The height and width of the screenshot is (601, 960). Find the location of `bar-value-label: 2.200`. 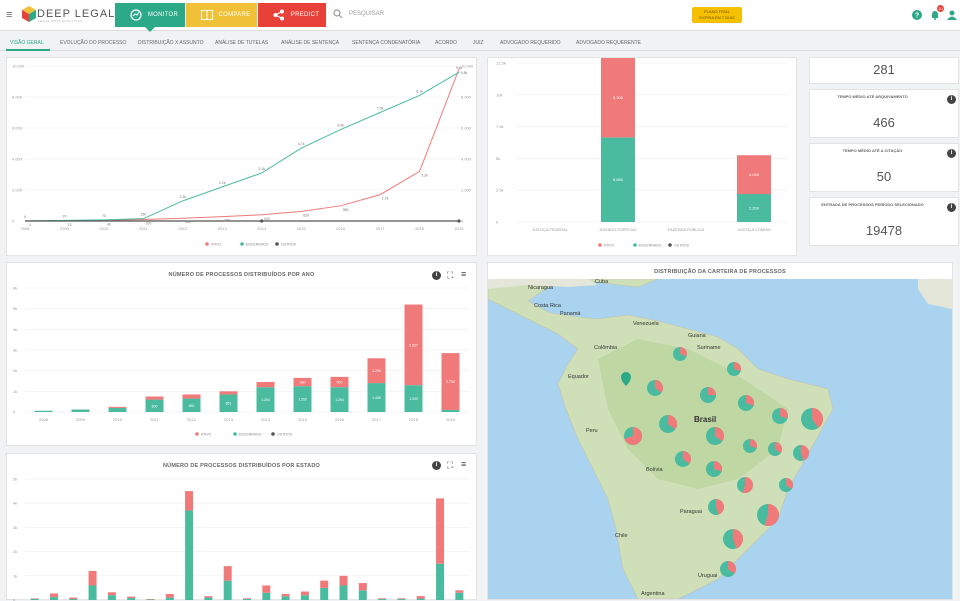

bar-value-label: 2.200 is located at coordinates (754, 208).